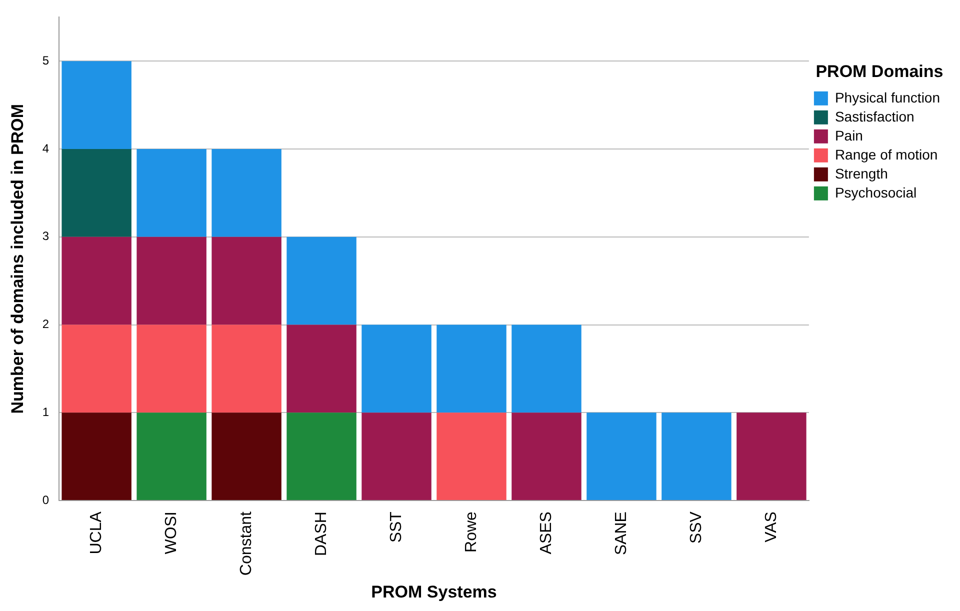  I want to click on y-axis-title: Number of domains included in PROM, so click(17, 259).